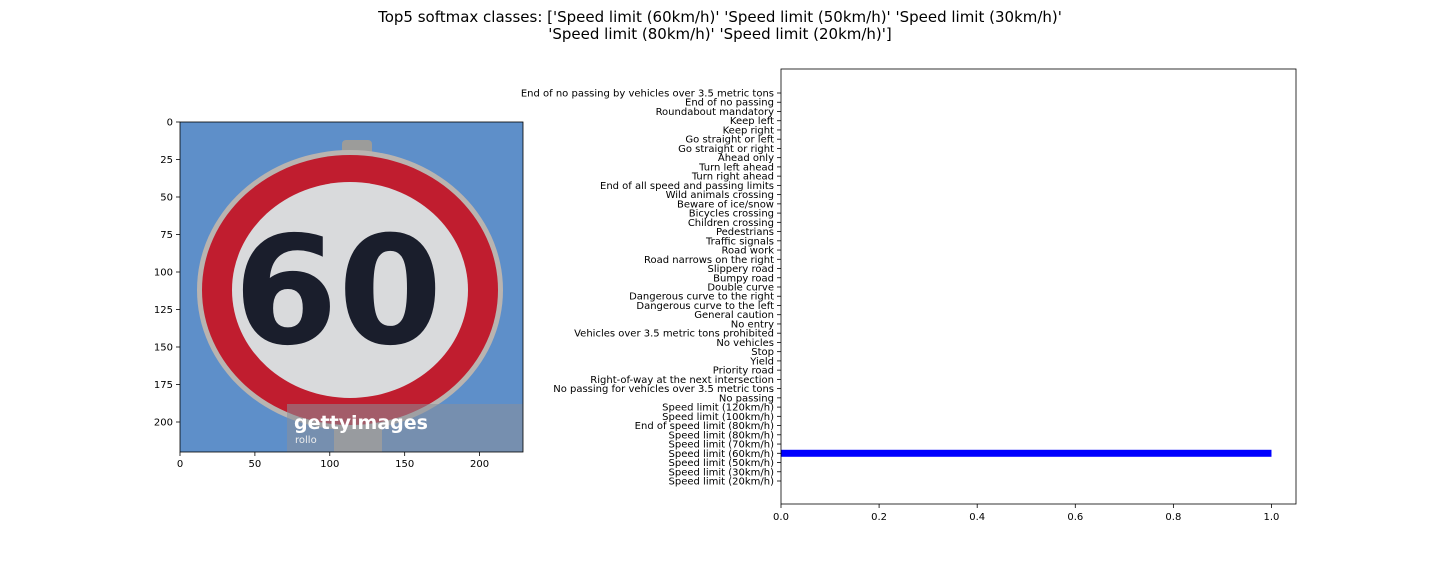 This screenshot has width=1440, height=576. I want to click on watermark-band, so click(405, 428).